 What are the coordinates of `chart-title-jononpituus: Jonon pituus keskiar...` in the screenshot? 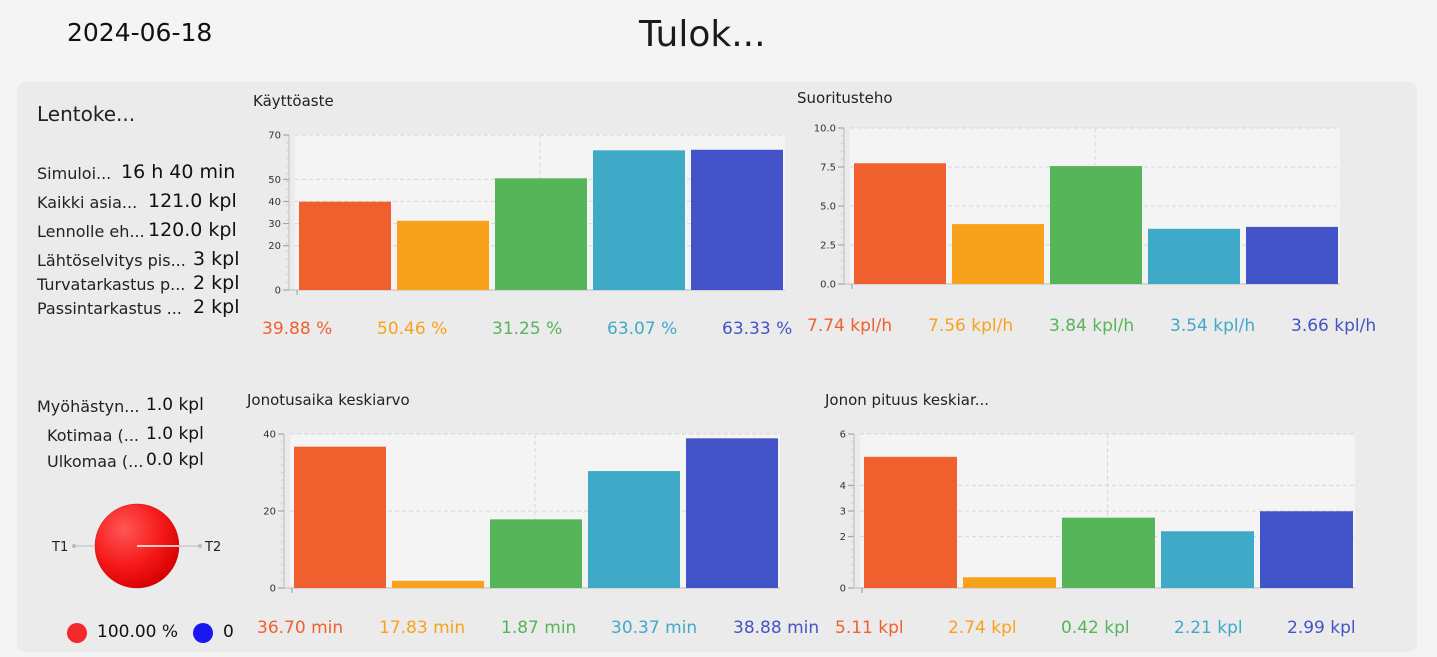 It's located at (907, 400).